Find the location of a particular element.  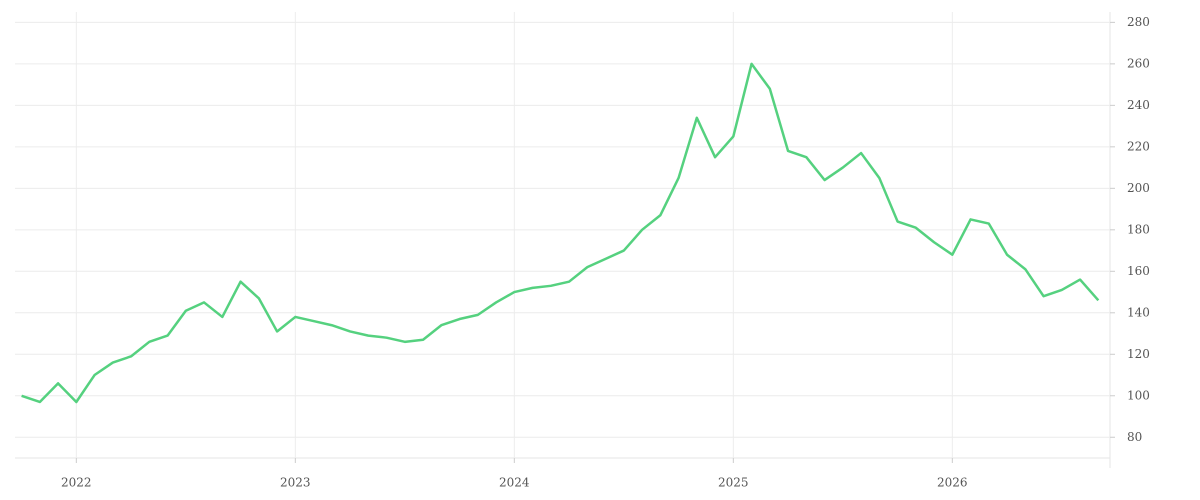

y-tick-label: 140 is located at coordinates (1138, 312).